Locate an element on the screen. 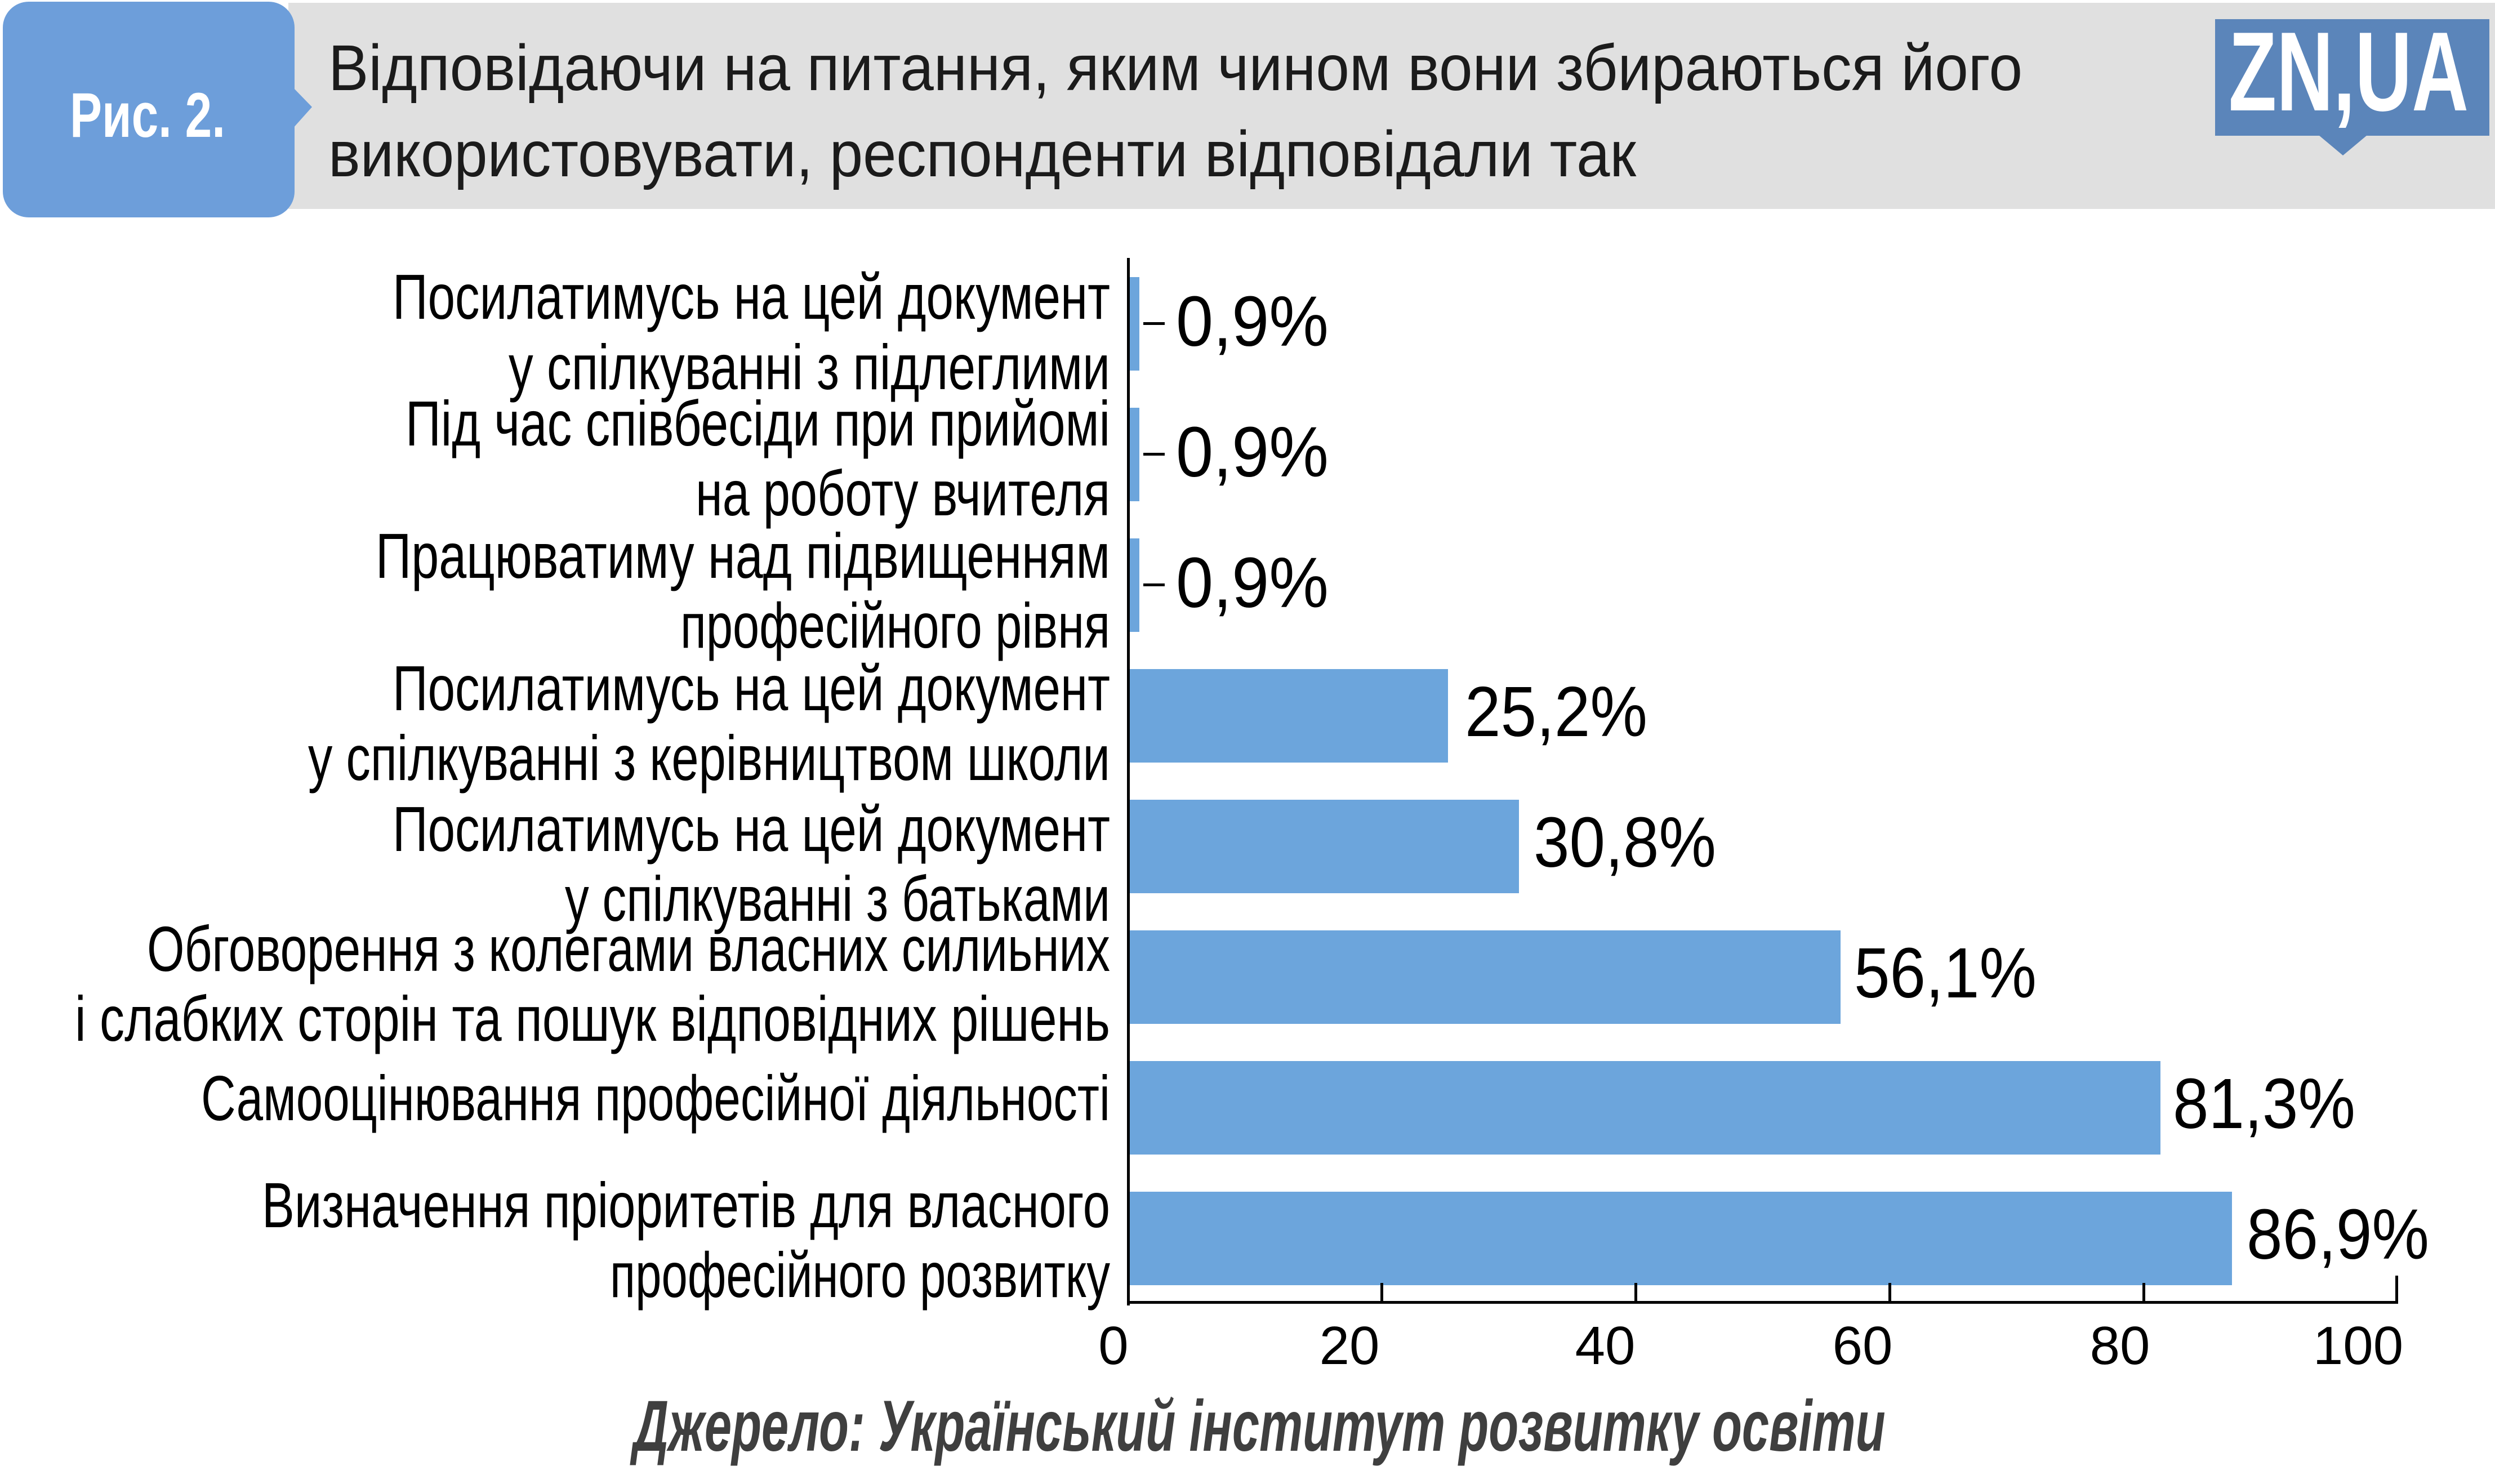  svg-text:Визначення пріоритетів для вла: Визначення пріоритетів для власного is located at coordinates (686, 1205).